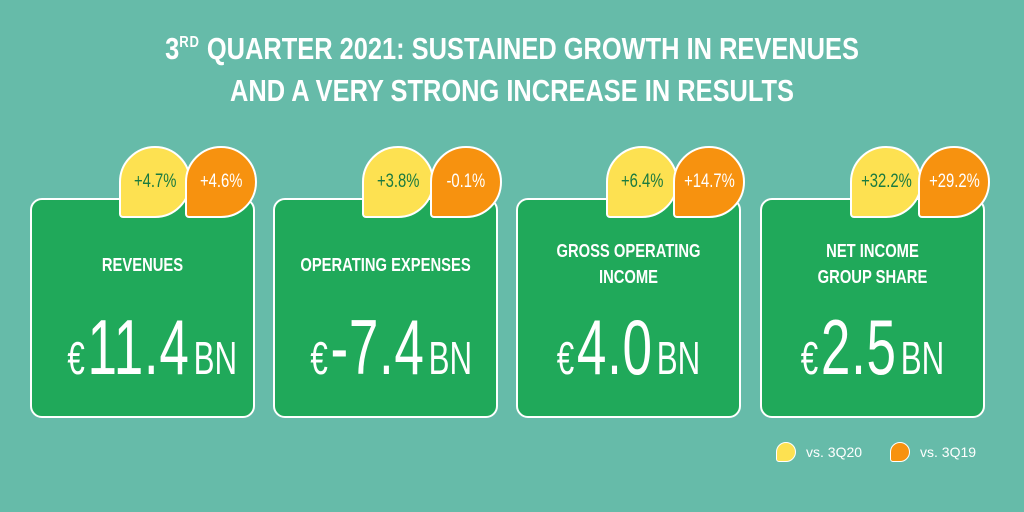  I want to click on card-label: GROSS OPERATING INCOME, so click(628, 264).